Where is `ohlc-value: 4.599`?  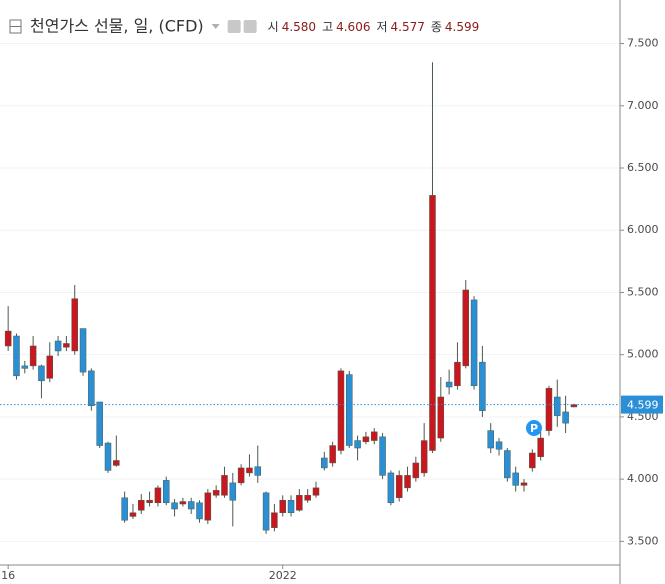
ohlc-value: 4.599 is located at coordinates (462, 27).